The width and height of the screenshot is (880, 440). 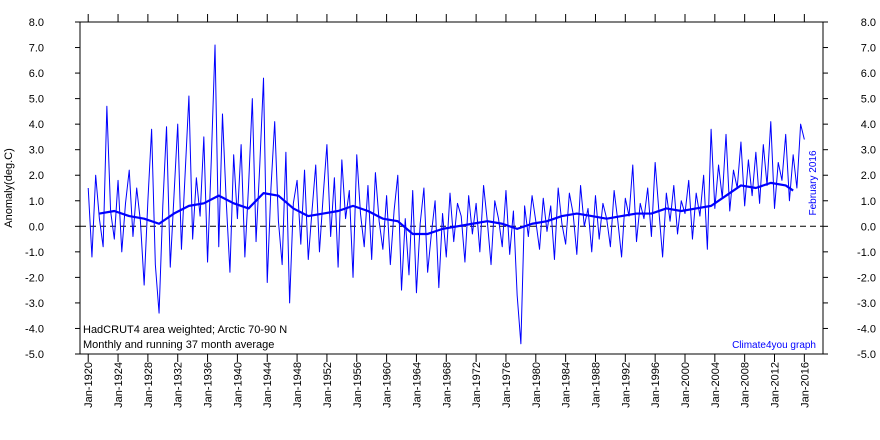 What do you see at coordinates (34, 329) in the screenshot?
I see `y-tick-label: -4.0` at bounding box center [34, 329].